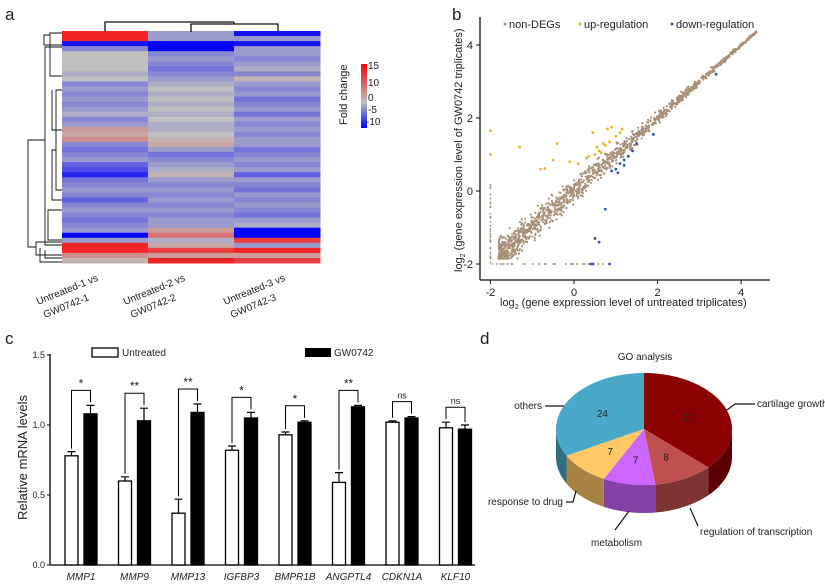 This screenshot has height=588, width=825. I want to click on panel-label-d: d, so click(484, 338).